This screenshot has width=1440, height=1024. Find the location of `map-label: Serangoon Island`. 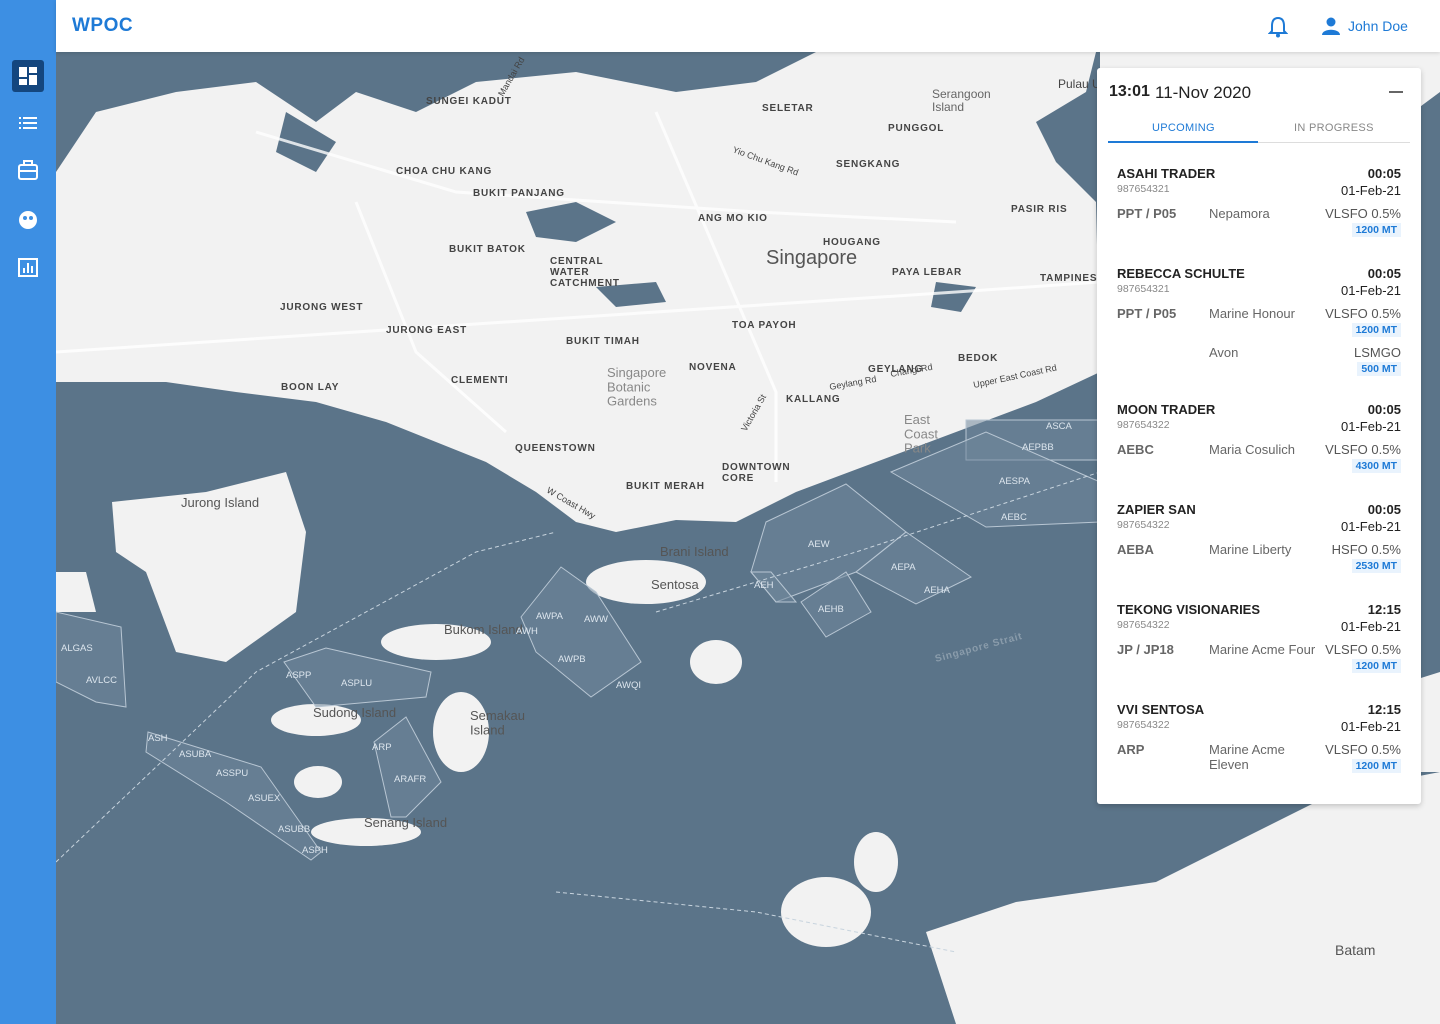

map-label: Serangoon Island is located at coordinates (961, 100).